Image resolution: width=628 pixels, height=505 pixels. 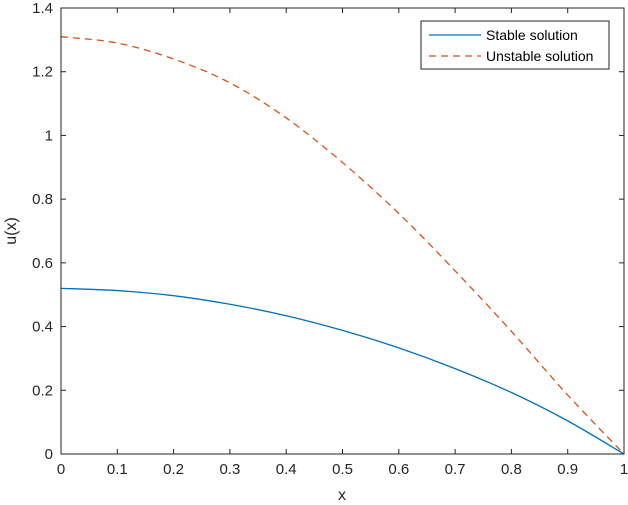 I want to click on y-tick-label: 1, so click(x=49, y=135).